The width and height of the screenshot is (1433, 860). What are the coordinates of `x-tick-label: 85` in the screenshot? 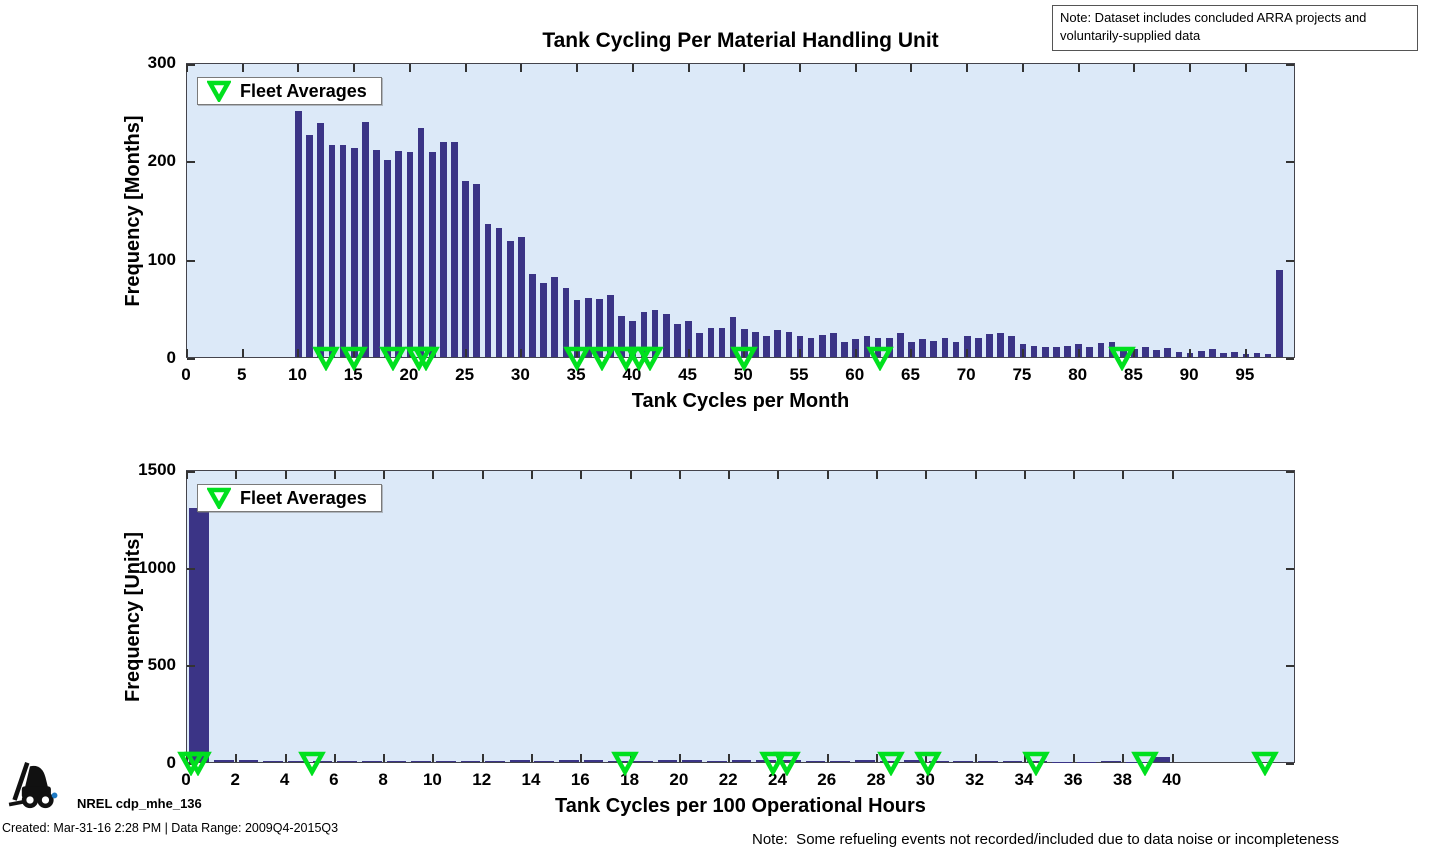 It's located at (1133, 374).